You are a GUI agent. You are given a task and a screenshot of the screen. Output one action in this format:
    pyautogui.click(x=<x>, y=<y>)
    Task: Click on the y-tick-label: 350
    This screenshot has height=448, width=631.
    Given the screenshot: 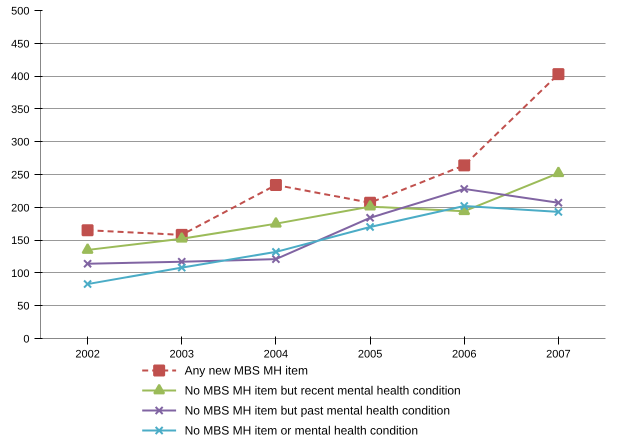 What is the action you would take?
    pyautogui.click(x=20, y=110)
    